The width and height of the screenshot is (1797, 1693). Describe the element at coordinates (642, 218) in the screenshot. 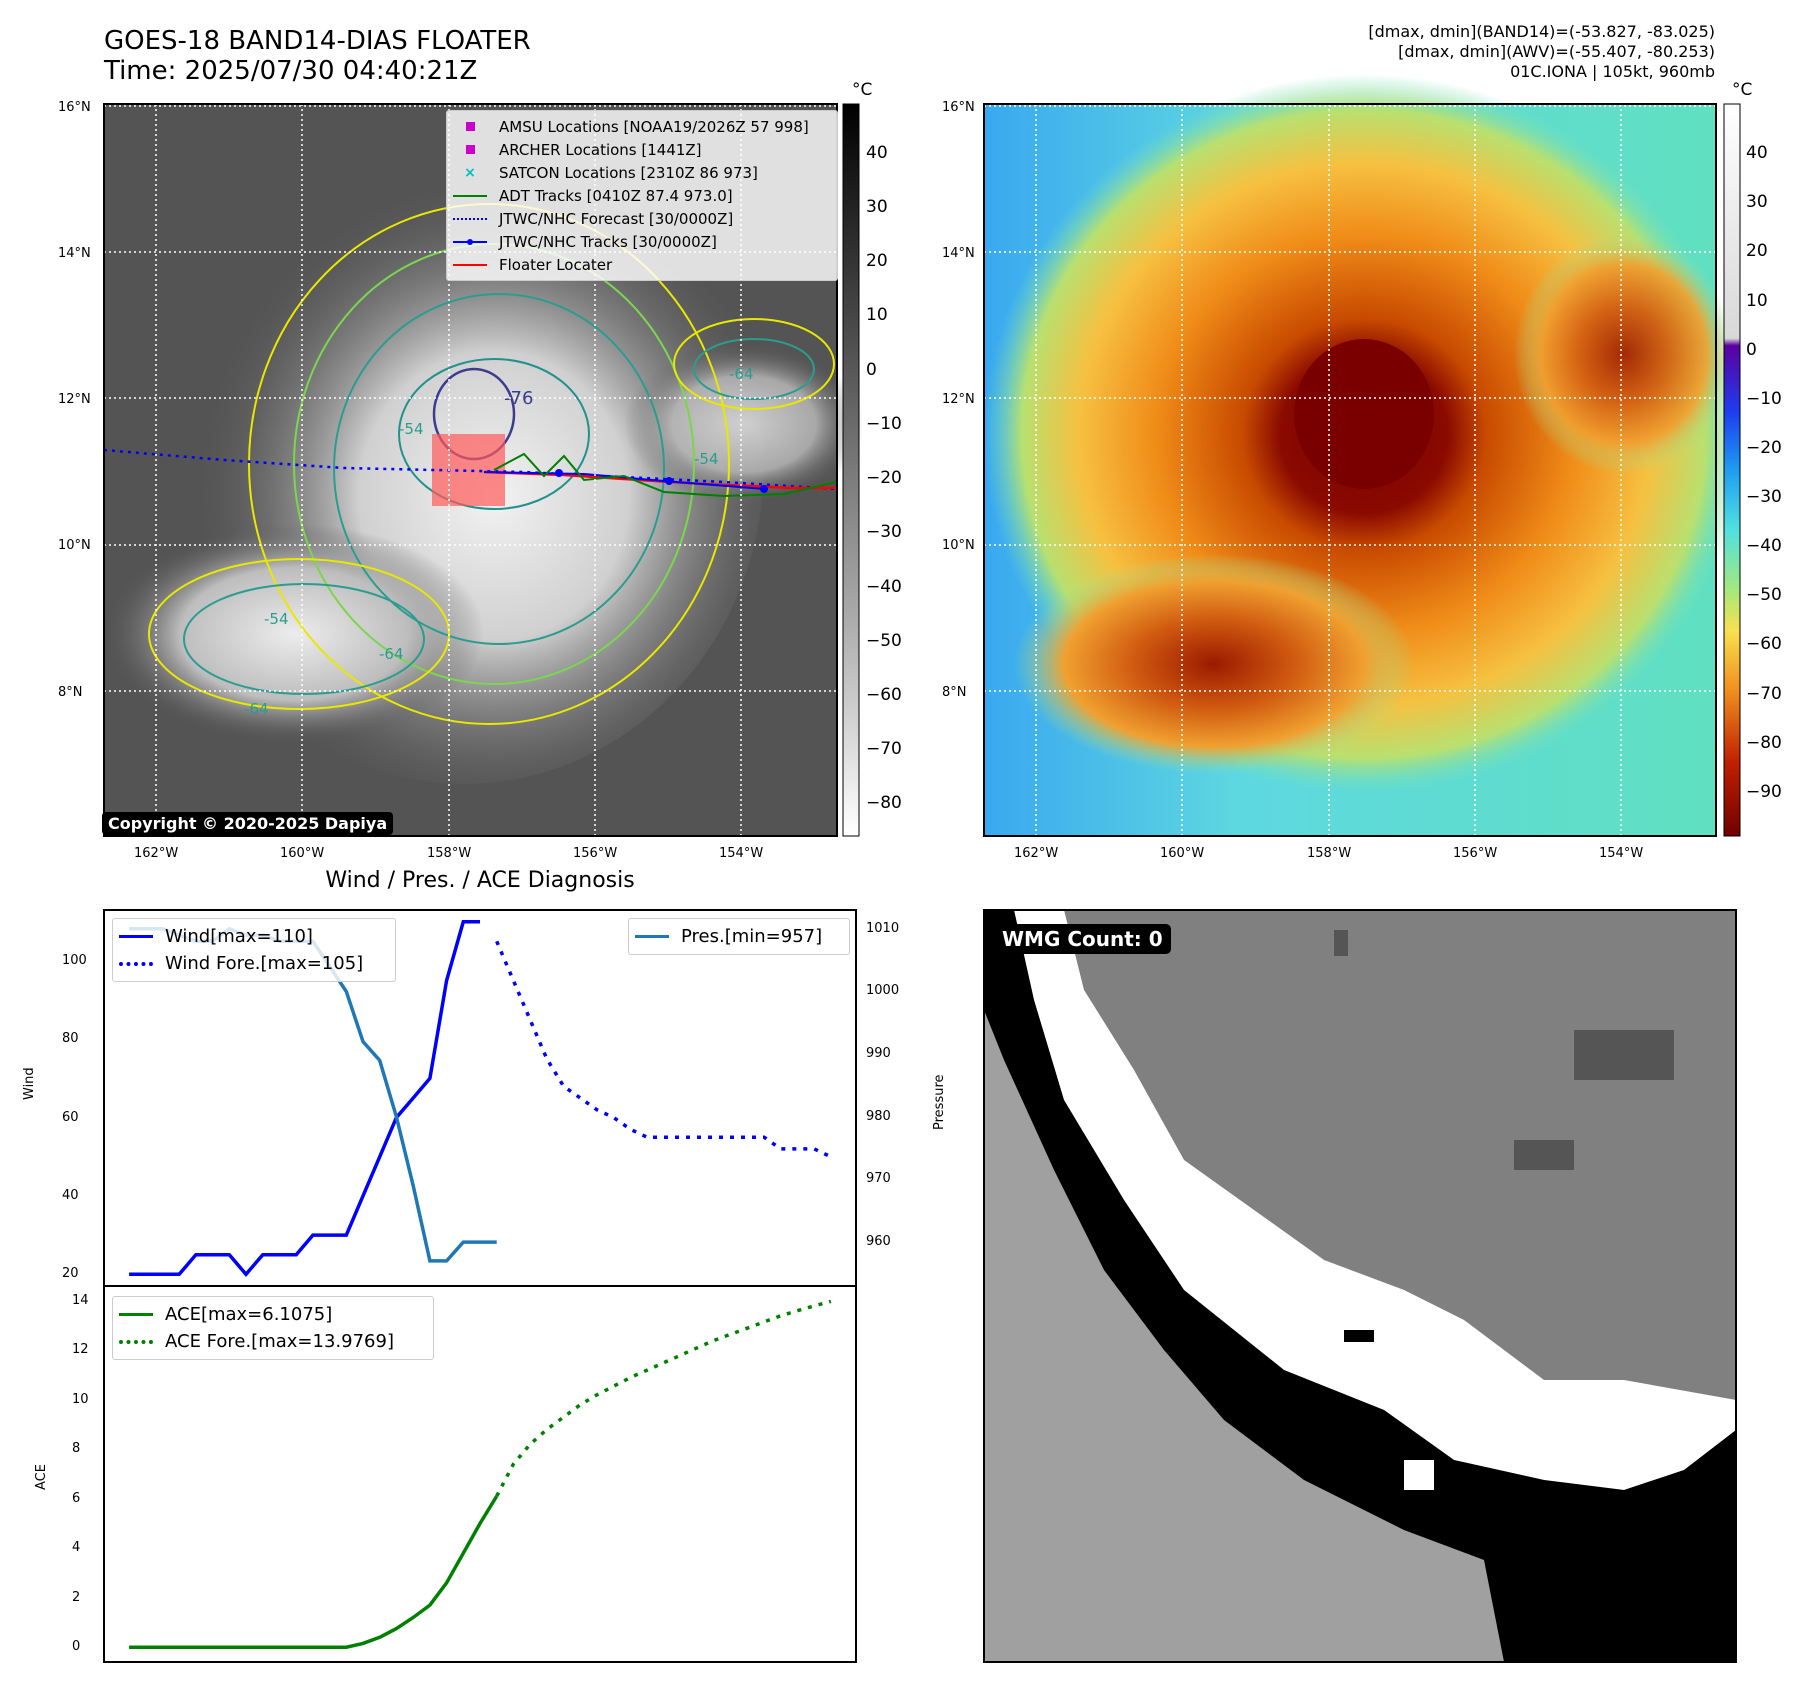

I see `legend-forecast: JTWC/NHC Forecast [30/0000Z]` at that location.